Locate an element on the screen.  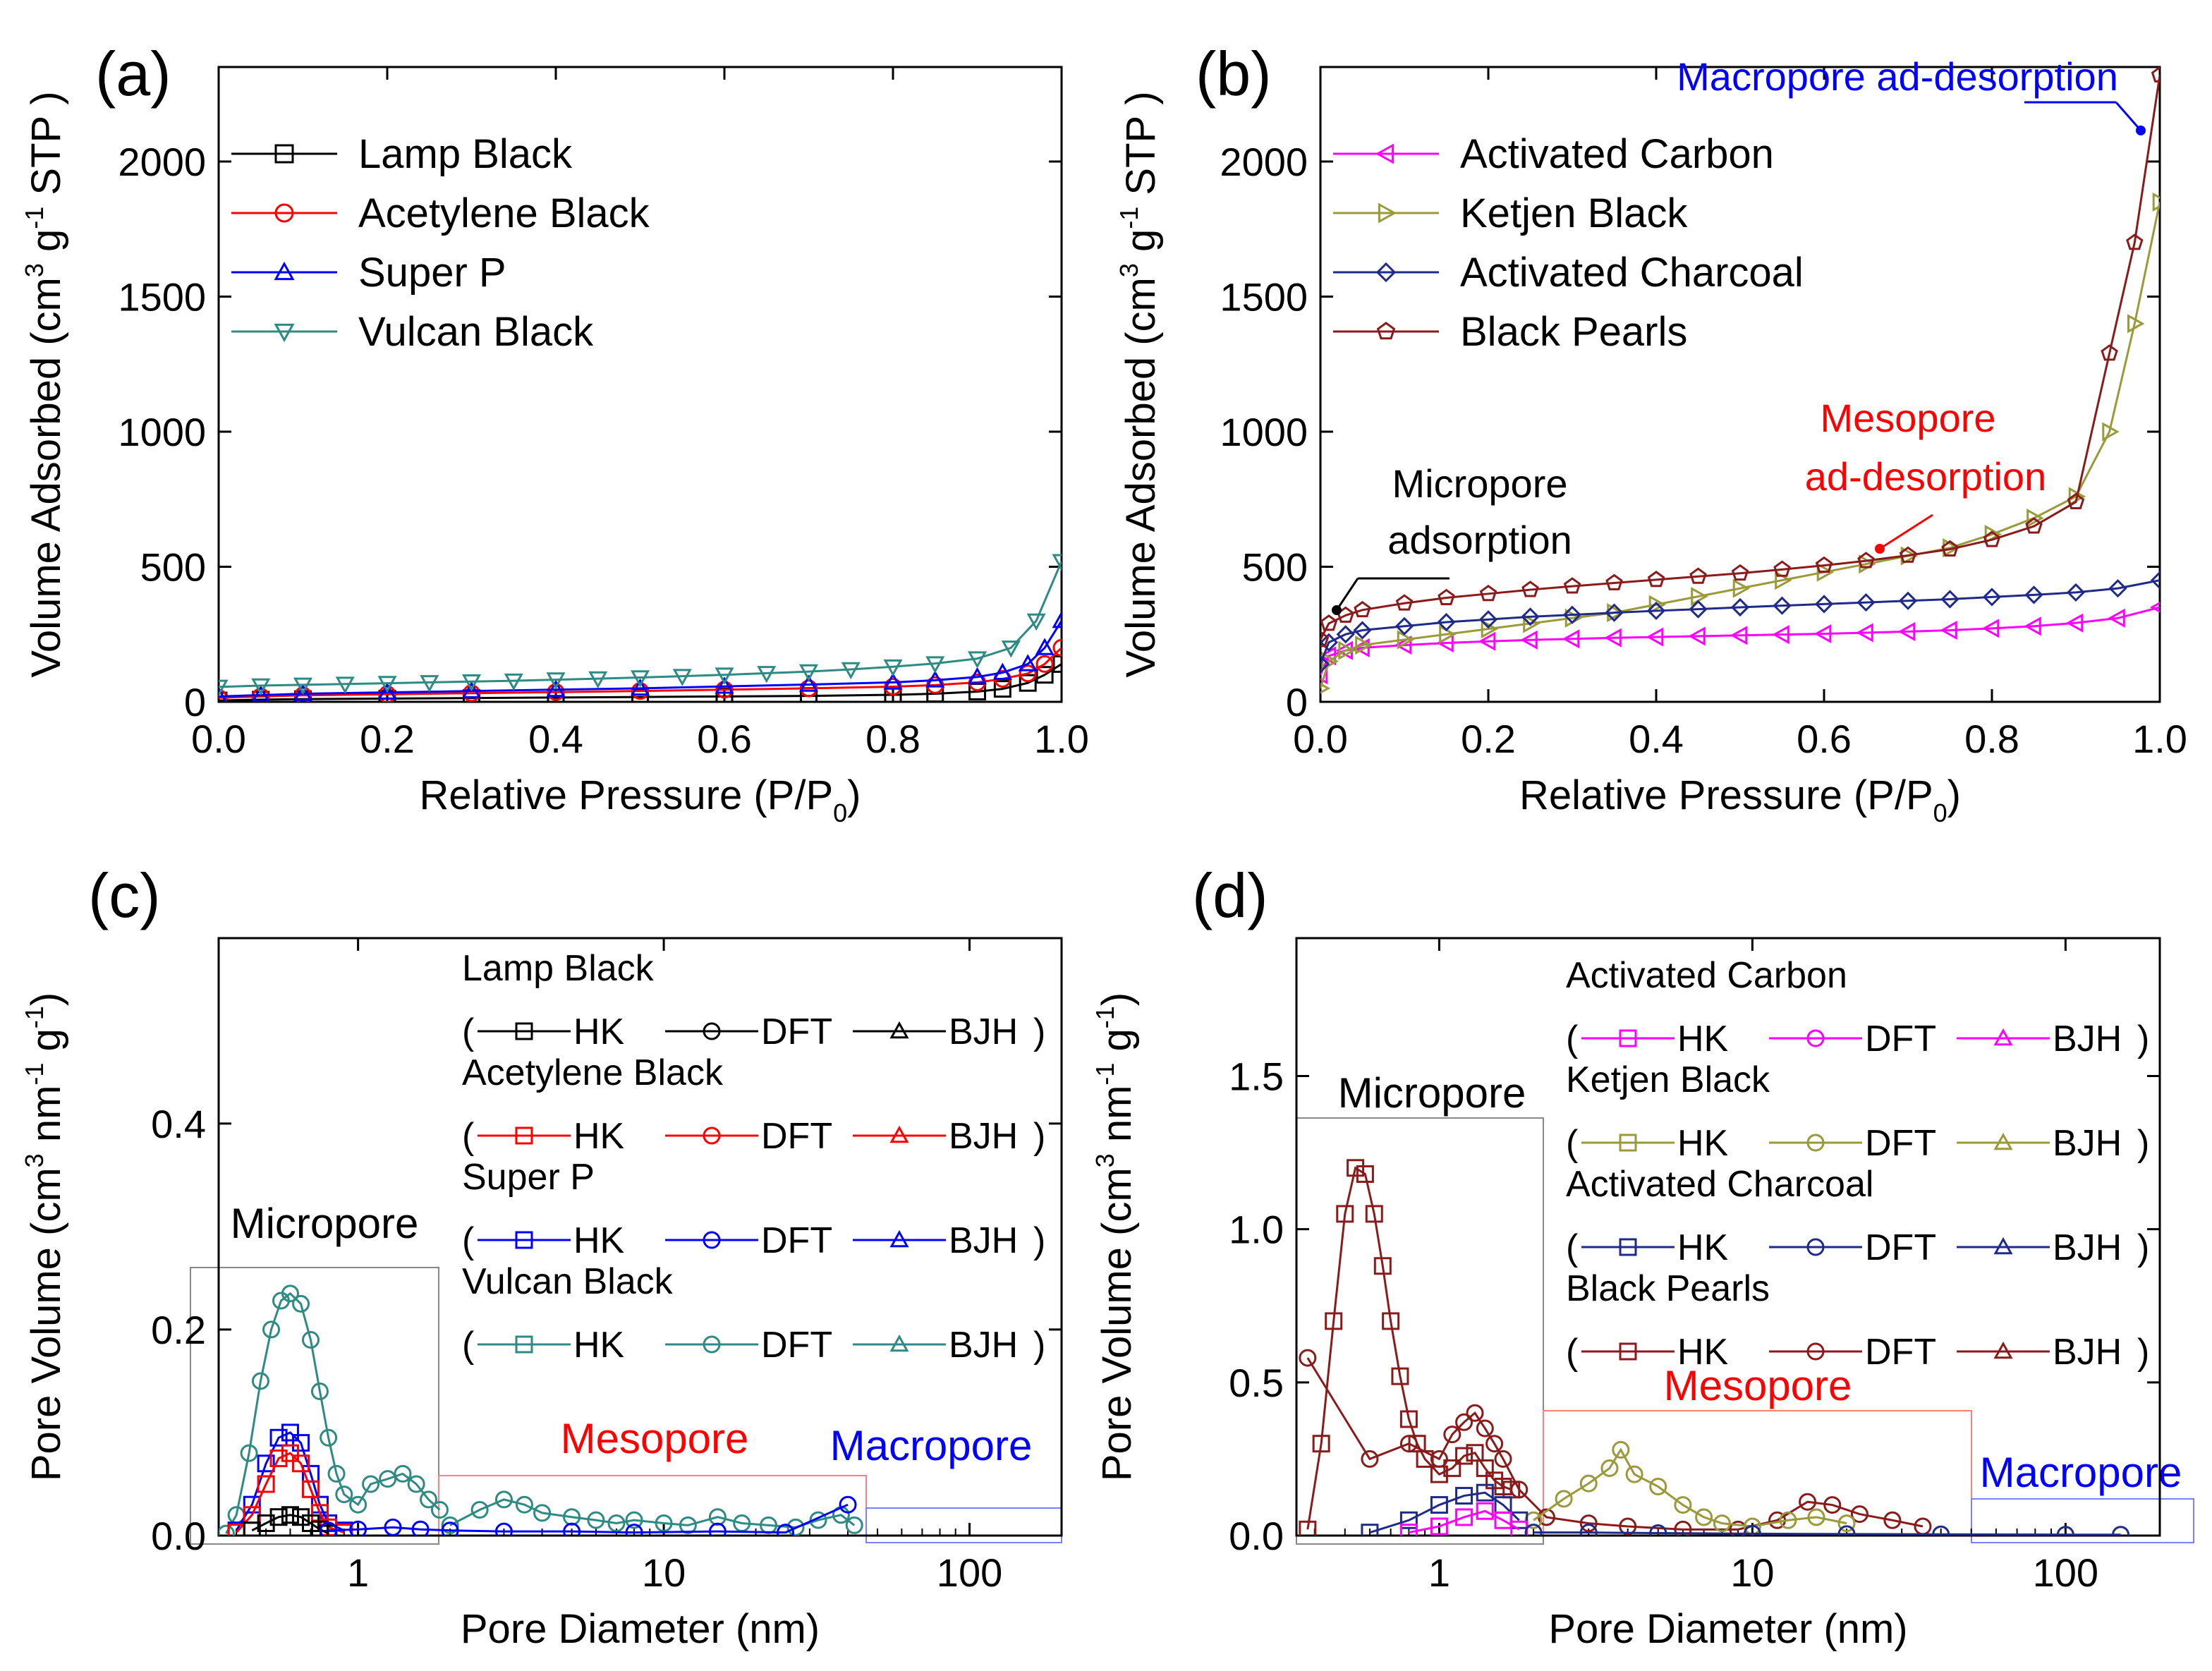
mesopore-label: Mesopore is located at coordinates (655, 1438).